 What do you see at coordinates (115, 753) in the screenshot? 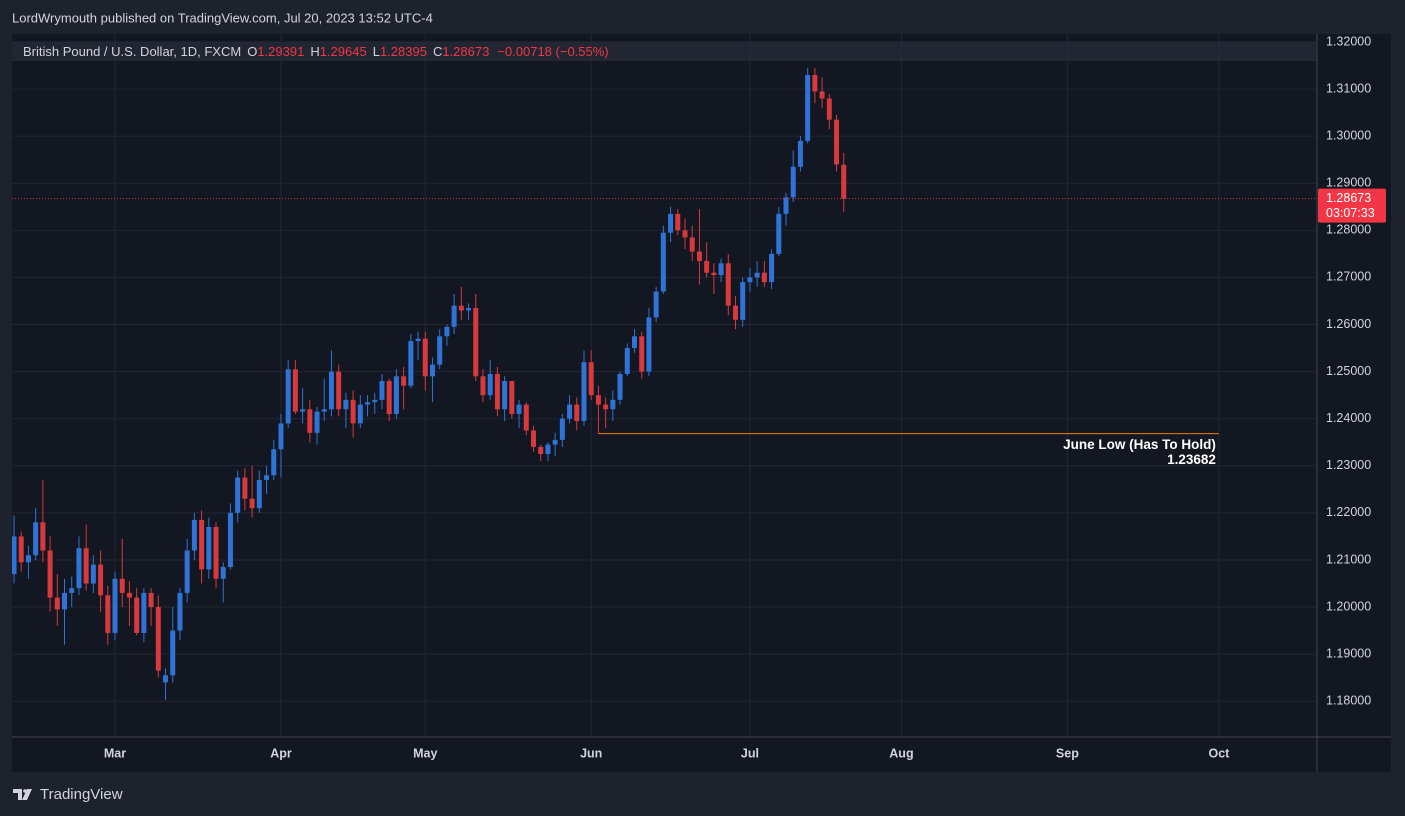
I see `x-tick-label: Mar` at bounding box center [115, 753].